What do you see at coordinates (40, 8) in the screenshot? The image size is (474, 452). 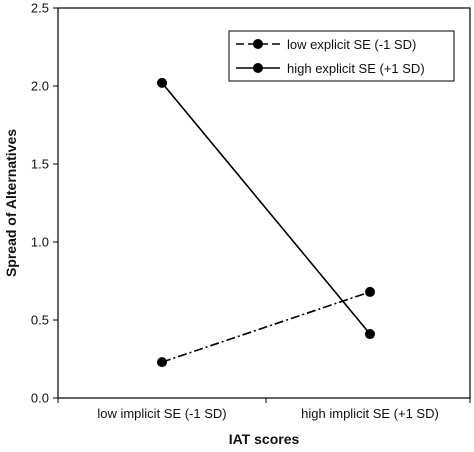 I see `y-tick-label: 2.5` at bounding box center [40, 8].